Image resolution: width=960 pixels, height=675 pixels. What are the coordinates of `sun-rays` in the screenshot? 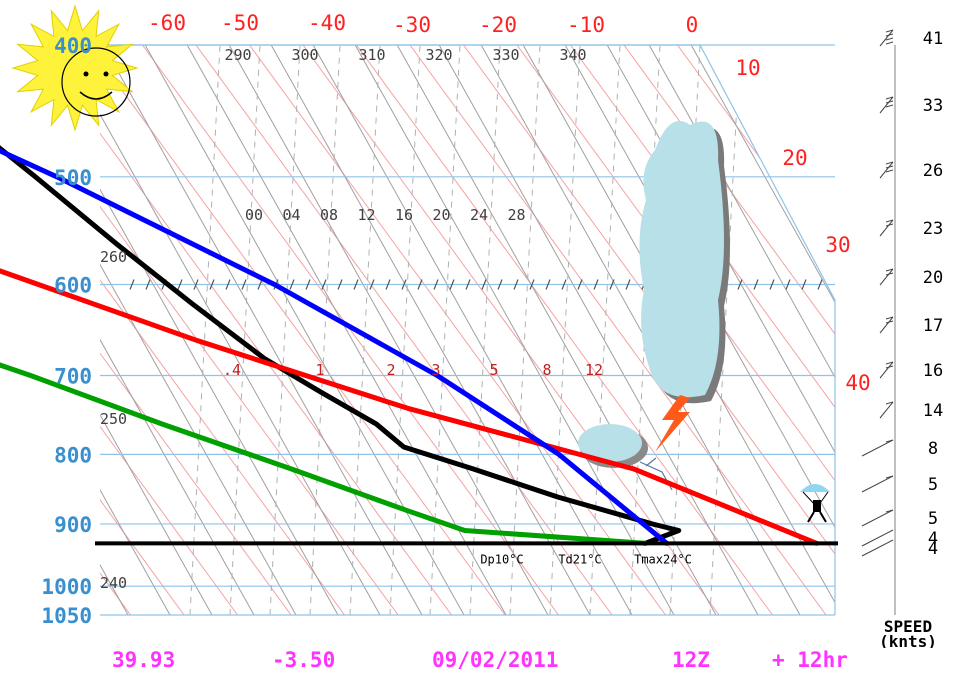 It's located at (75, 68).